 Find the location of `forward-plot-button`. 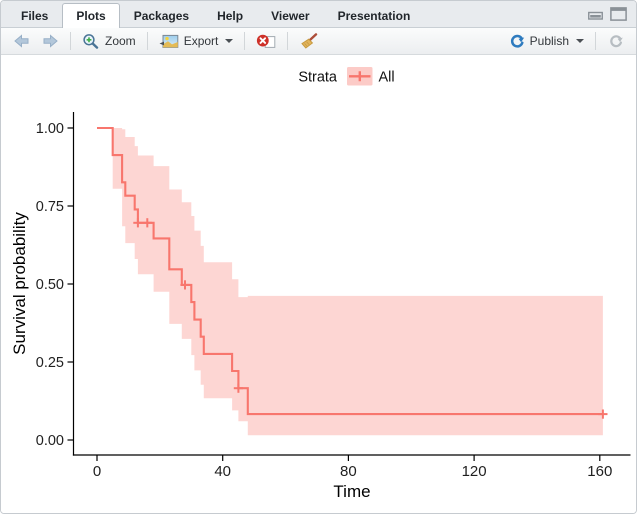

forward-plot-button is located at coordinates (50, 41).